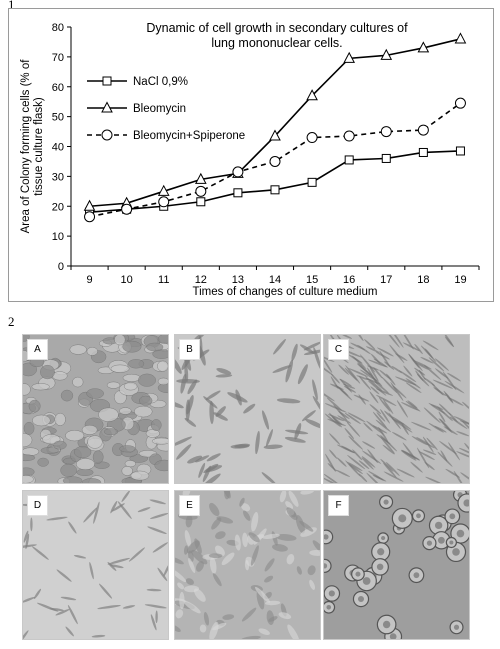 The width and height of the screenshot is (500, 649). I want to click on micrograph-c-image, so click(396, 409).